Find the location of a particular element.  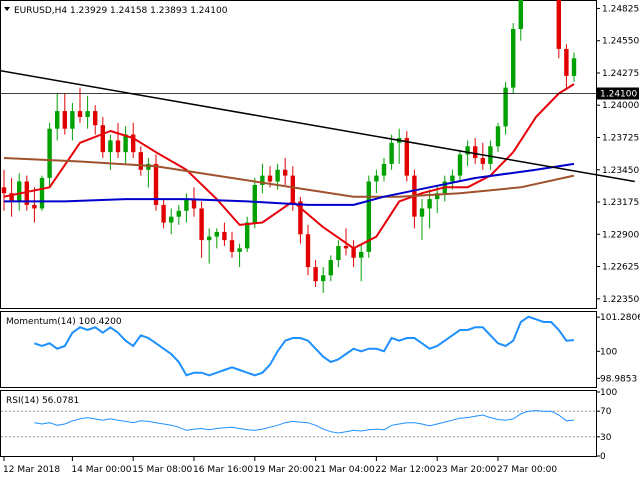

price-tick-label: 1.23175 is located at coordinates (620, 203).